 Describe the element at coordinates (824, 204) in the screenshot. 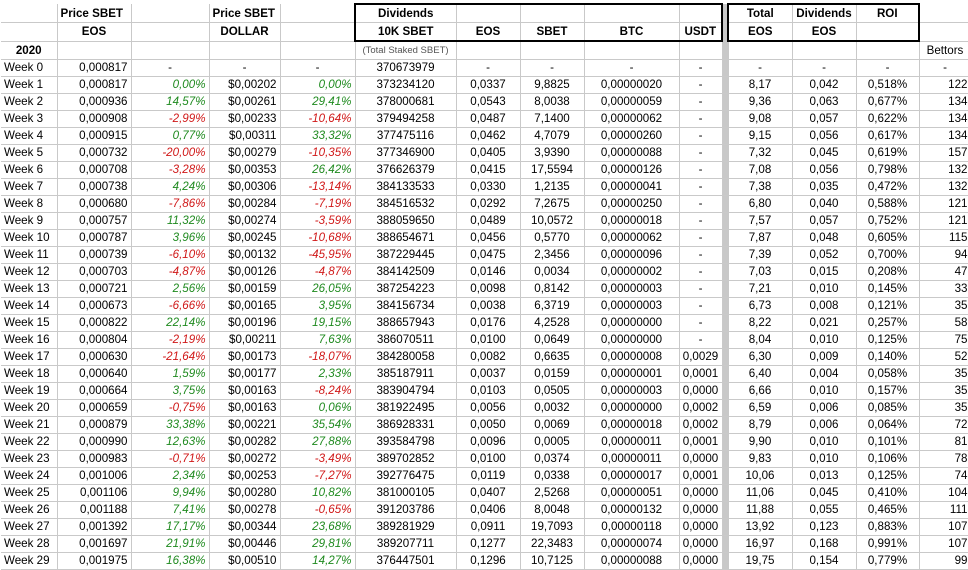

I see `cell-dividends-eos: 0,040` at that location.